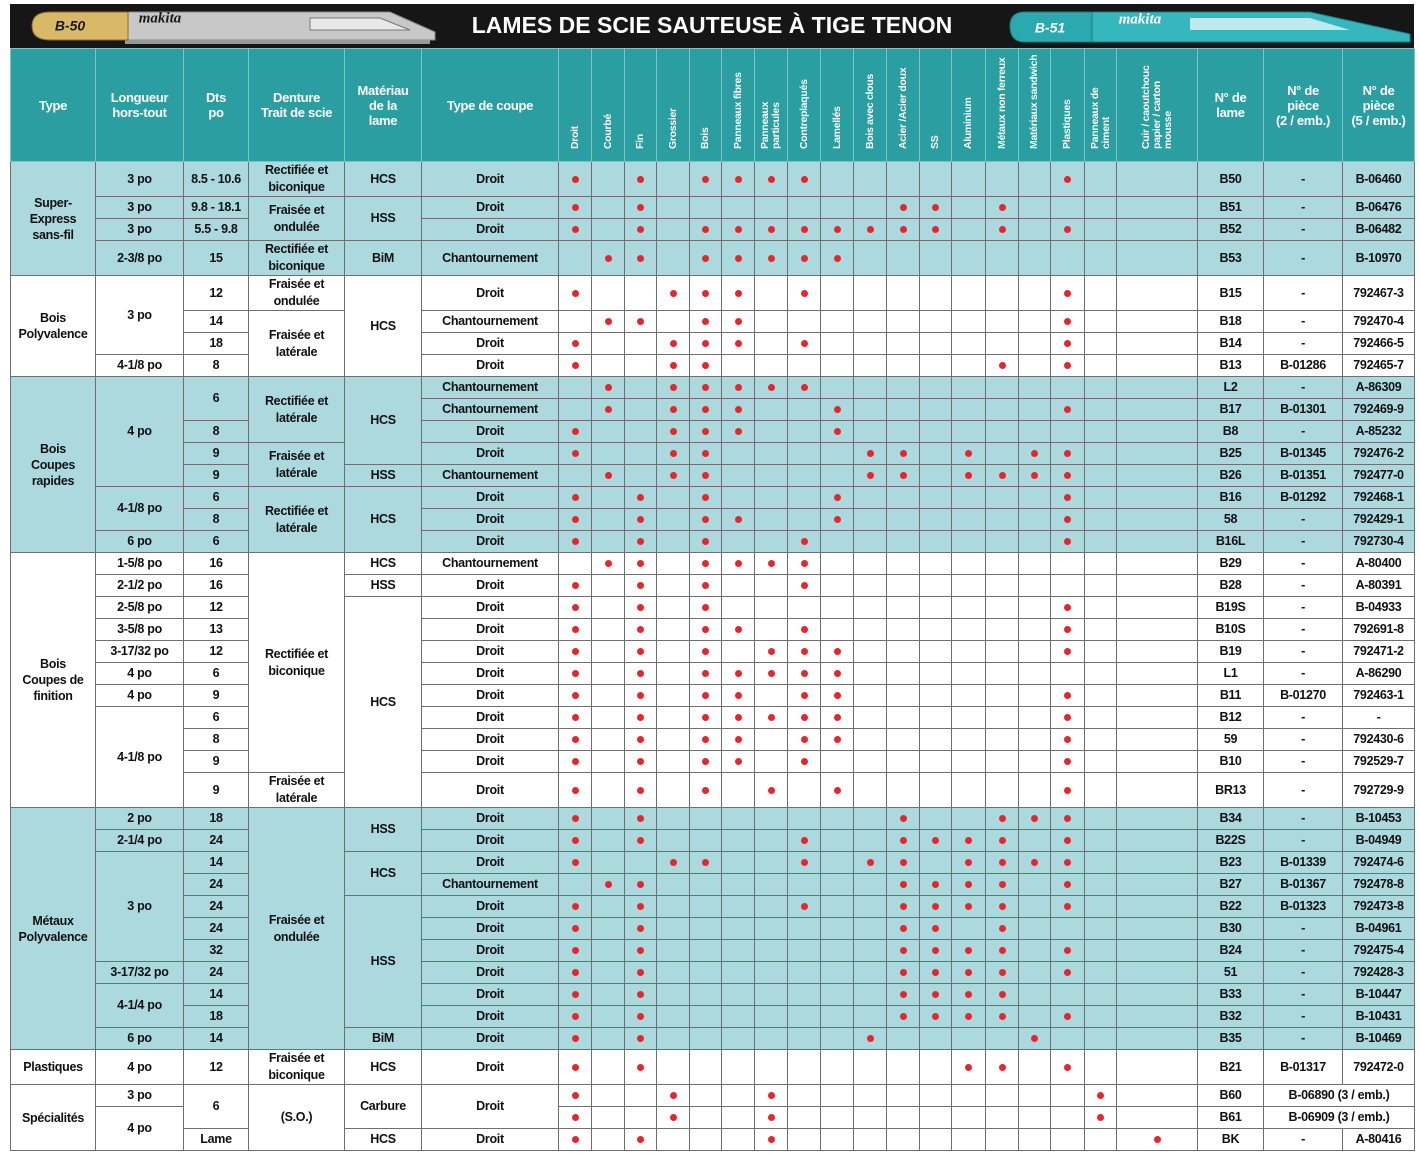 Image resolution: width=1420 pixels, height=1172 pixels. What do you see at coordinates (1100, 105) in the screenshot?
I see `application-header: Panneaux de ciment` at bounding box center [1100, 105].